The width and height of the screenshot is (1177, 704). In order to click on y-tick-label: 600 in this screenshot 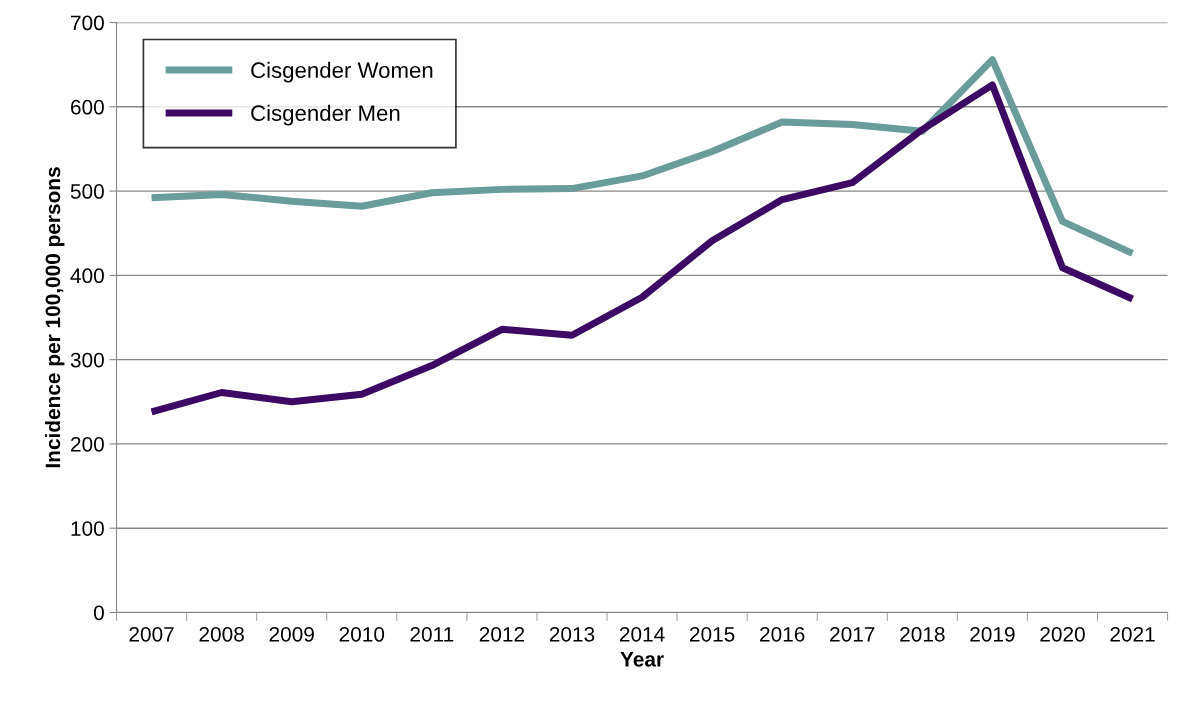, I will do `click(87, 107)`.